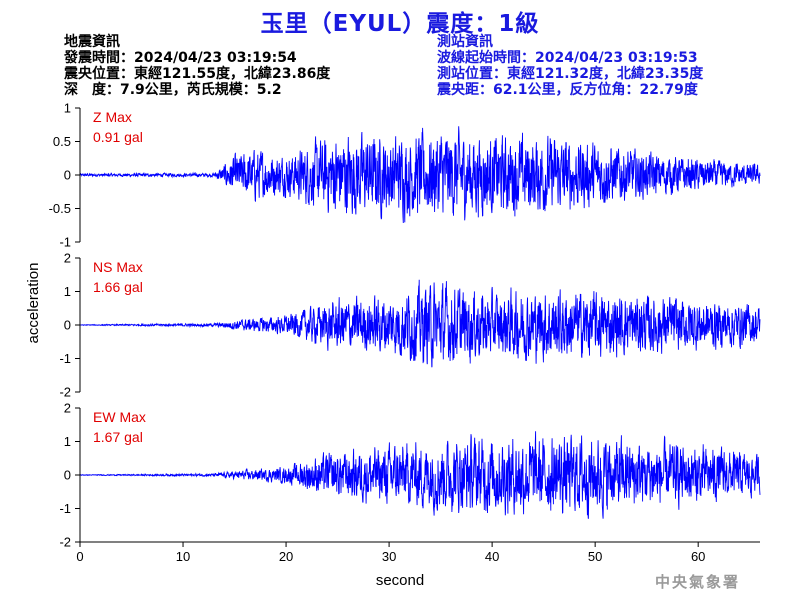 The width and height of the screenshot is (800, 600). I want to click on y-tick-label-ns: -2, so click(65, 392).